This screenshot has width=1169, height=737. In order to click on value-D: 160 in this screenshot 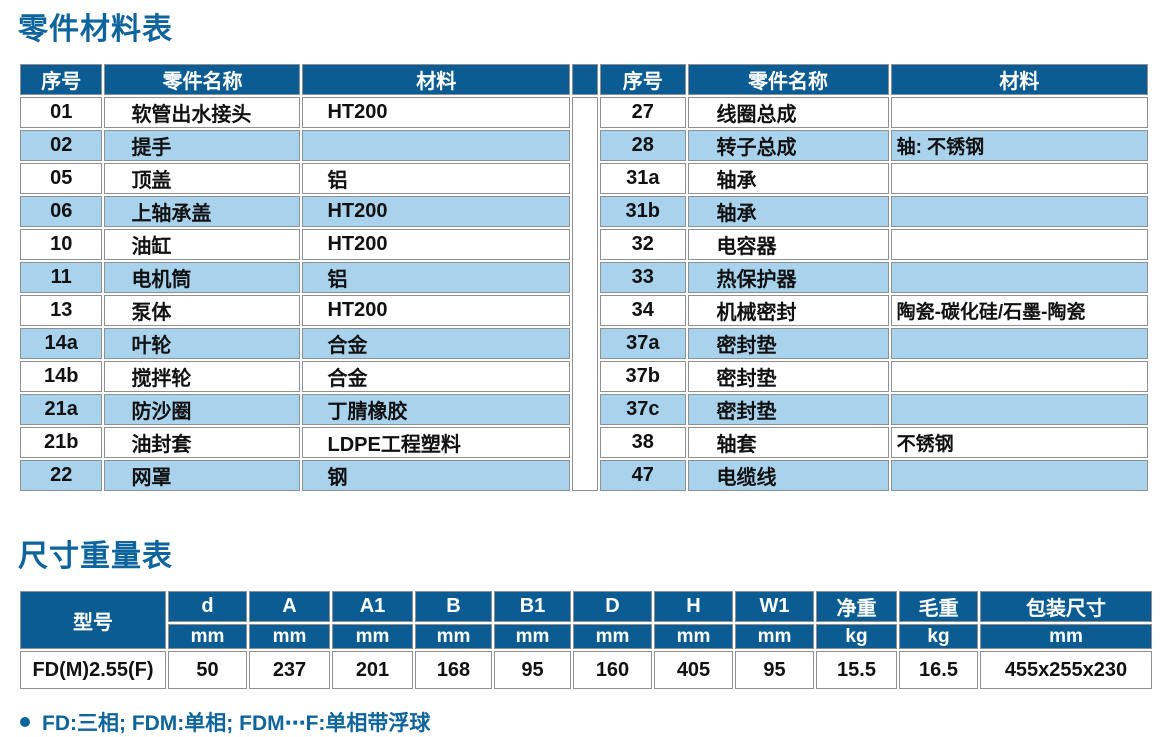, I will do `click(612, 670)`.